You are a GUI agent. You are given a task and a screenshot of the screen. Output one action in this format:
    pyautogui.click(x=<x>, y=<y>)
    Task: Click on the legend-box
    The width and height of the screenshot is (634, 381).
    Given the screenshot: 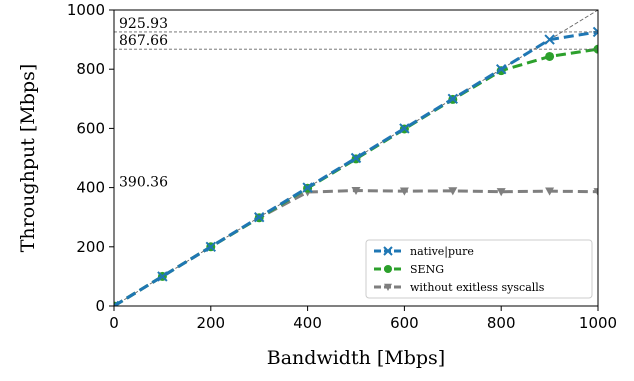 What is the action you would take?
    pyautogui.click(x=479, y=269)
    